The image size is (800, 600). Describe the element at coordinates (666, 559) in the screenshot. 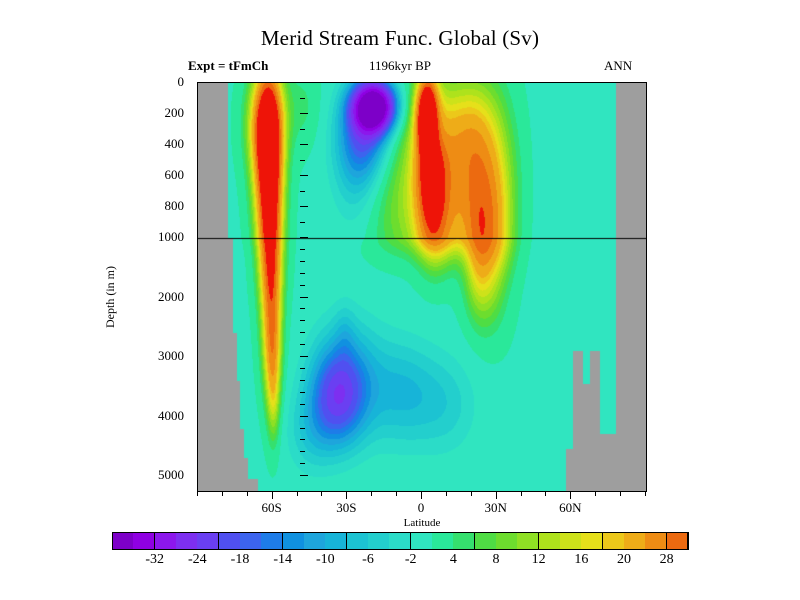

I see `colorbar-label: 28` at that location.